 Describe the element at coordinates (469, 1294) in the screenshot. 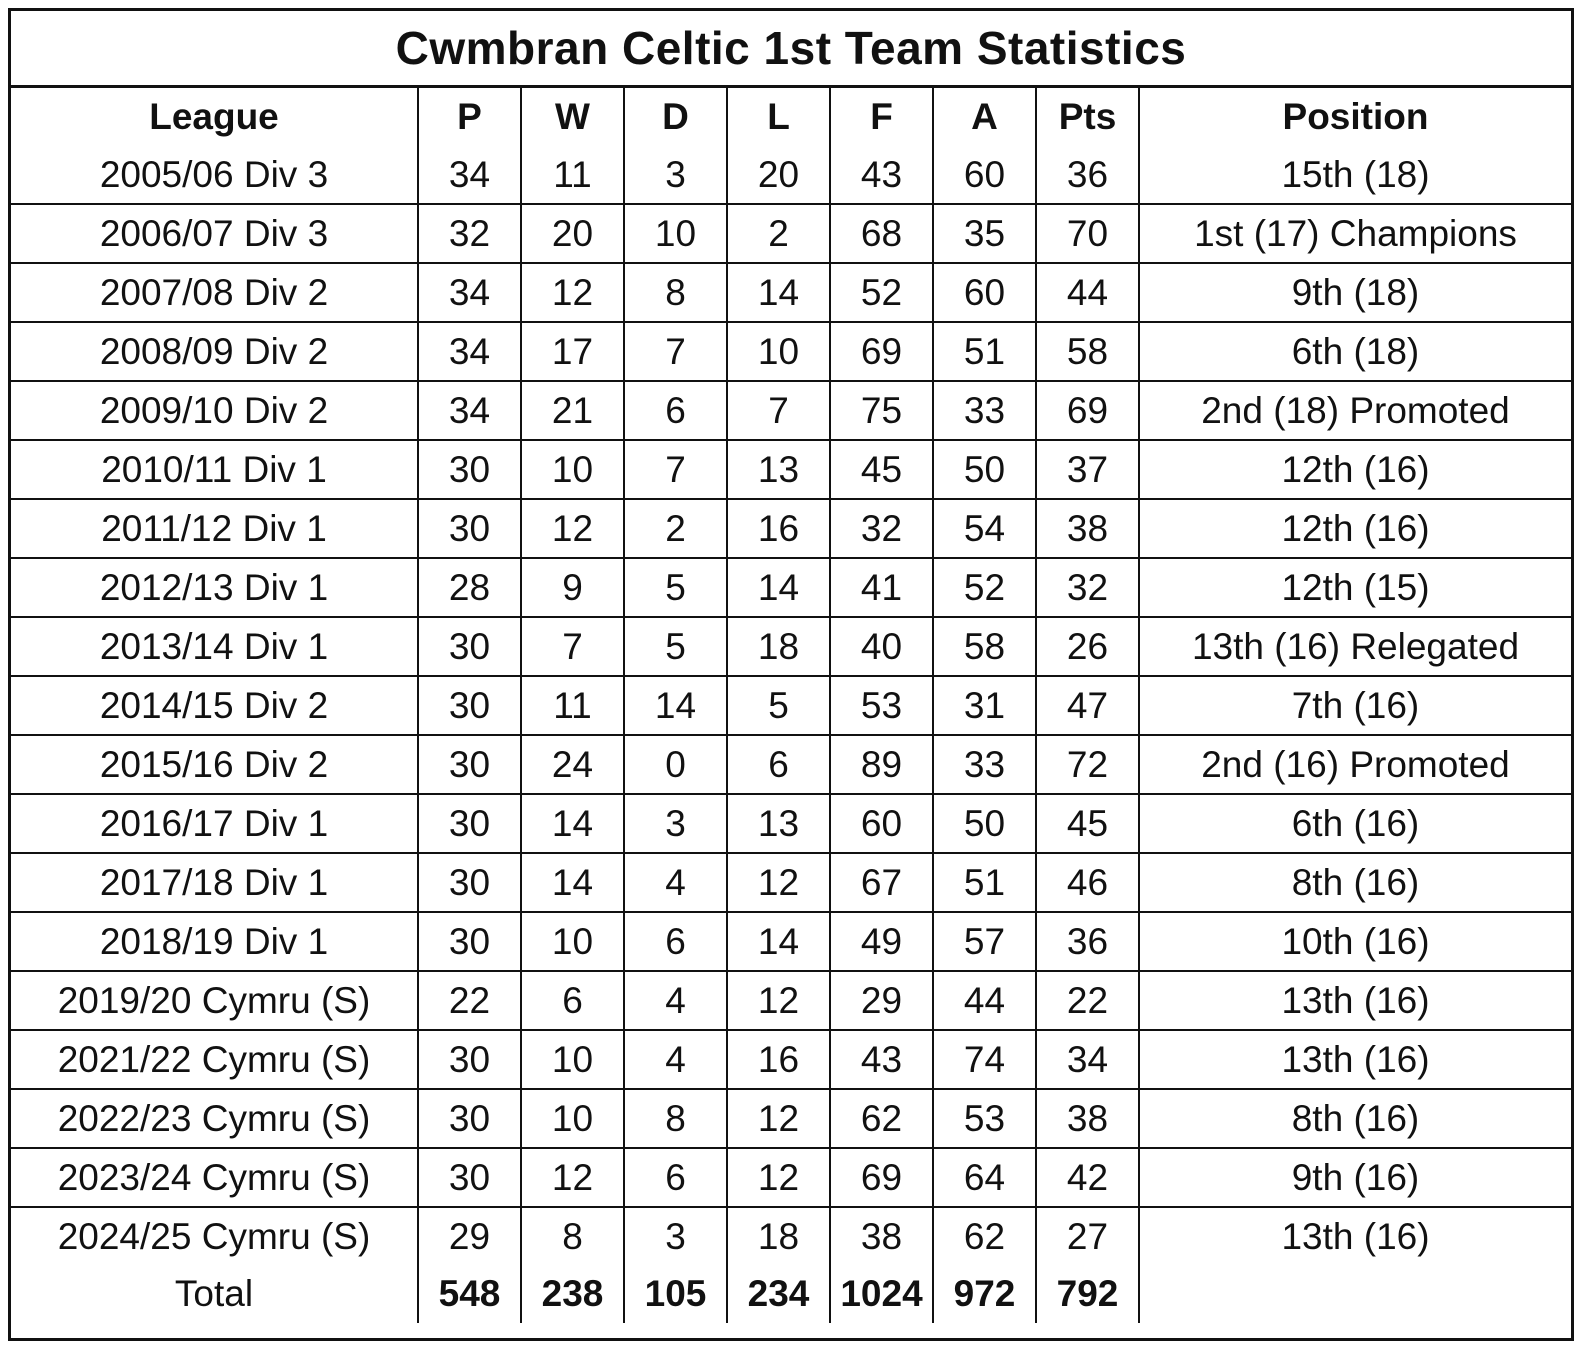

I see `total-played: 548` at that location.